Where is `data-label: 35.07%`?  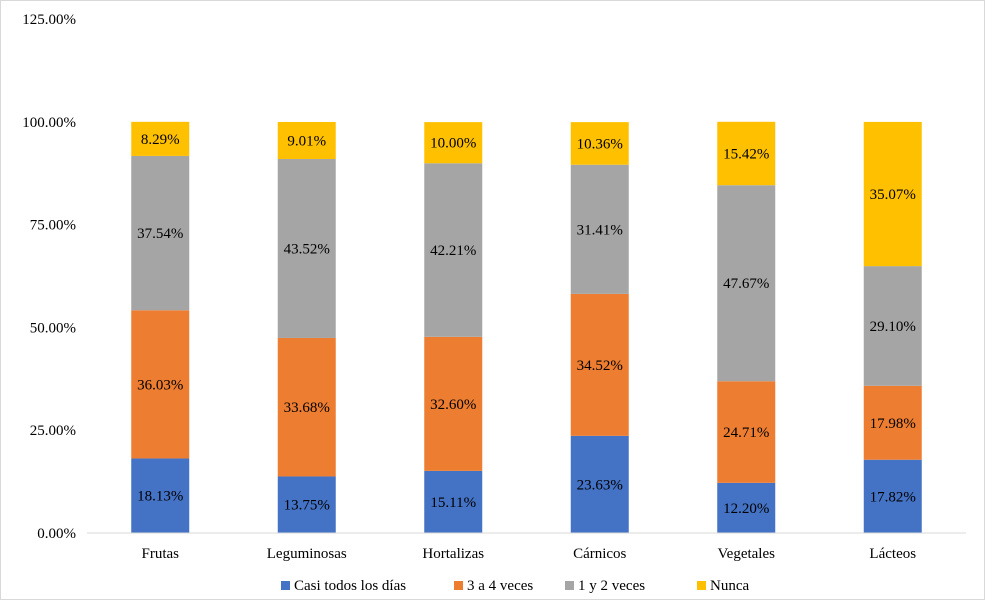 data-label: 35.07% is located at coordinates (893, 195).